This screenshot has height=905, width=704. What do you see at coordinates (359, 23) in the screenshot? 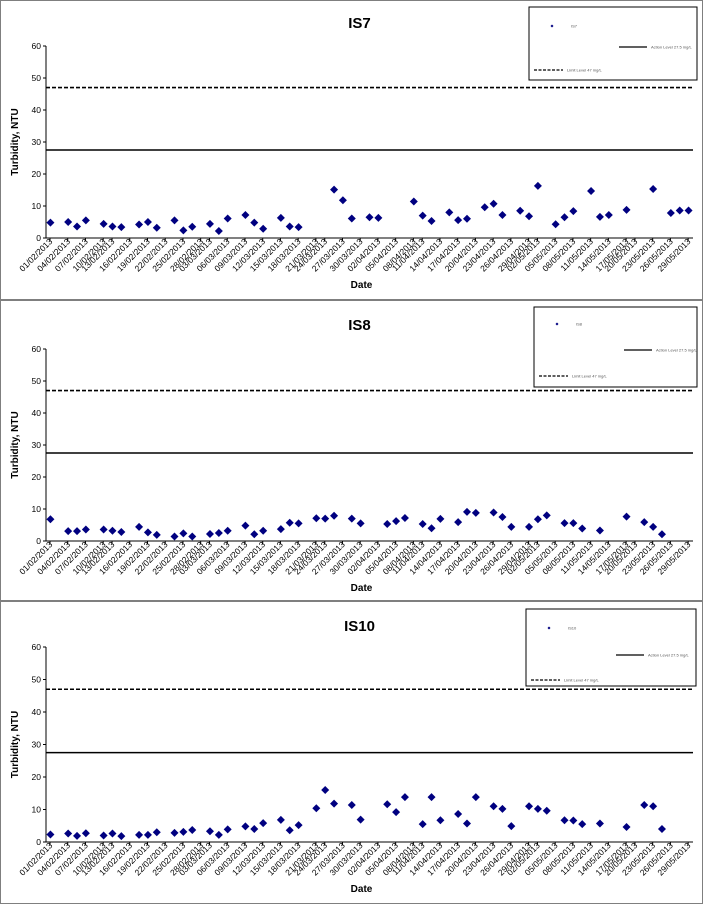
I see `chart-title: IS7` at bounding box center [359, 23].